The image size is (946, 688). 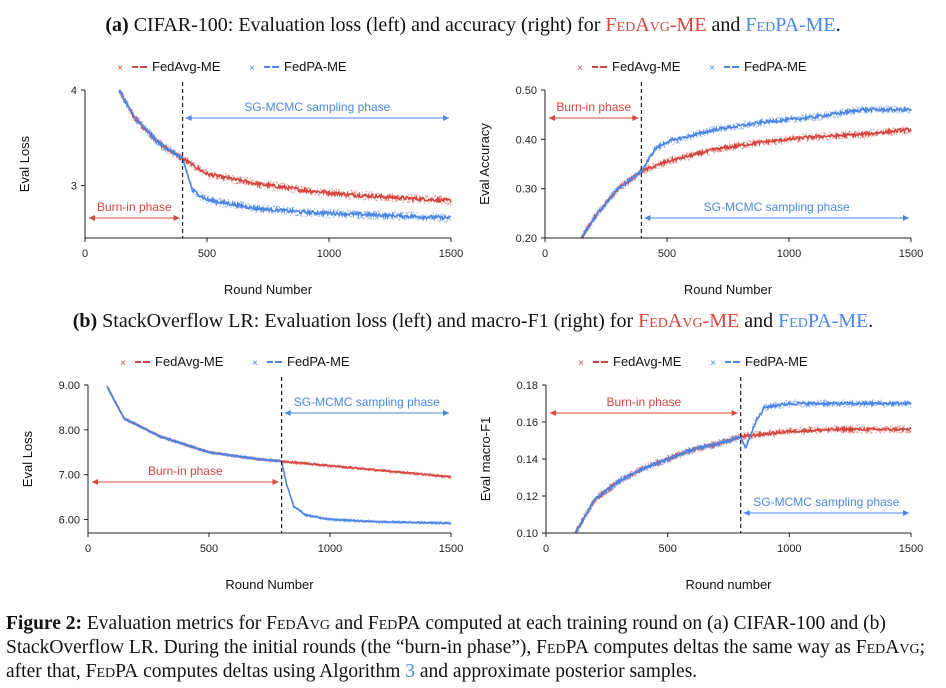 I want to click on y-tick-label: 0.12, so click(x=527, y=497).